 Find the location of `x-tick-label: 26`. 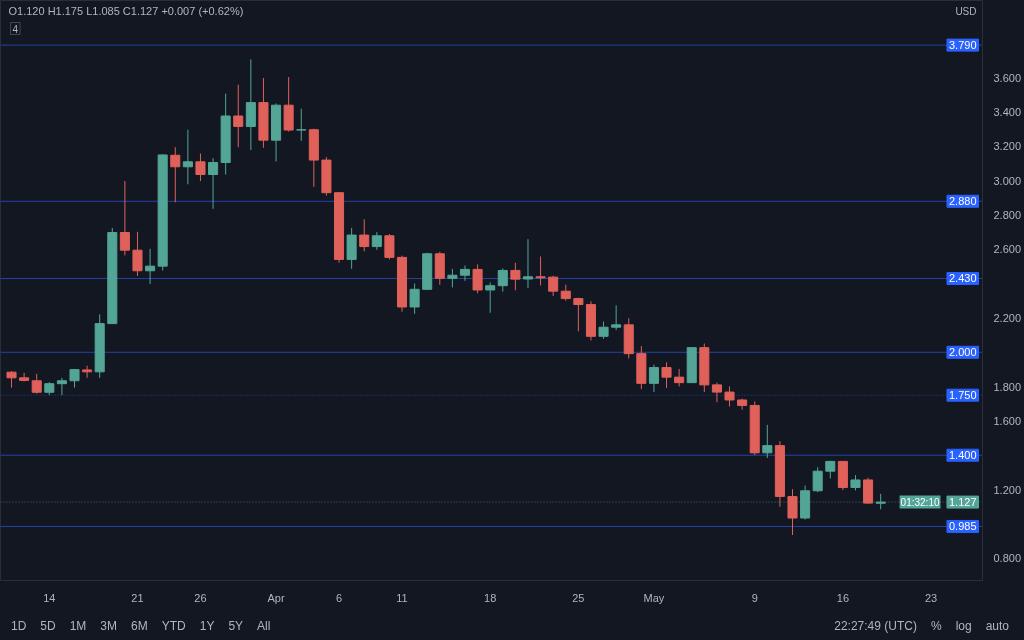

x-tick-label: 26 is located at coordinates (200, 597).